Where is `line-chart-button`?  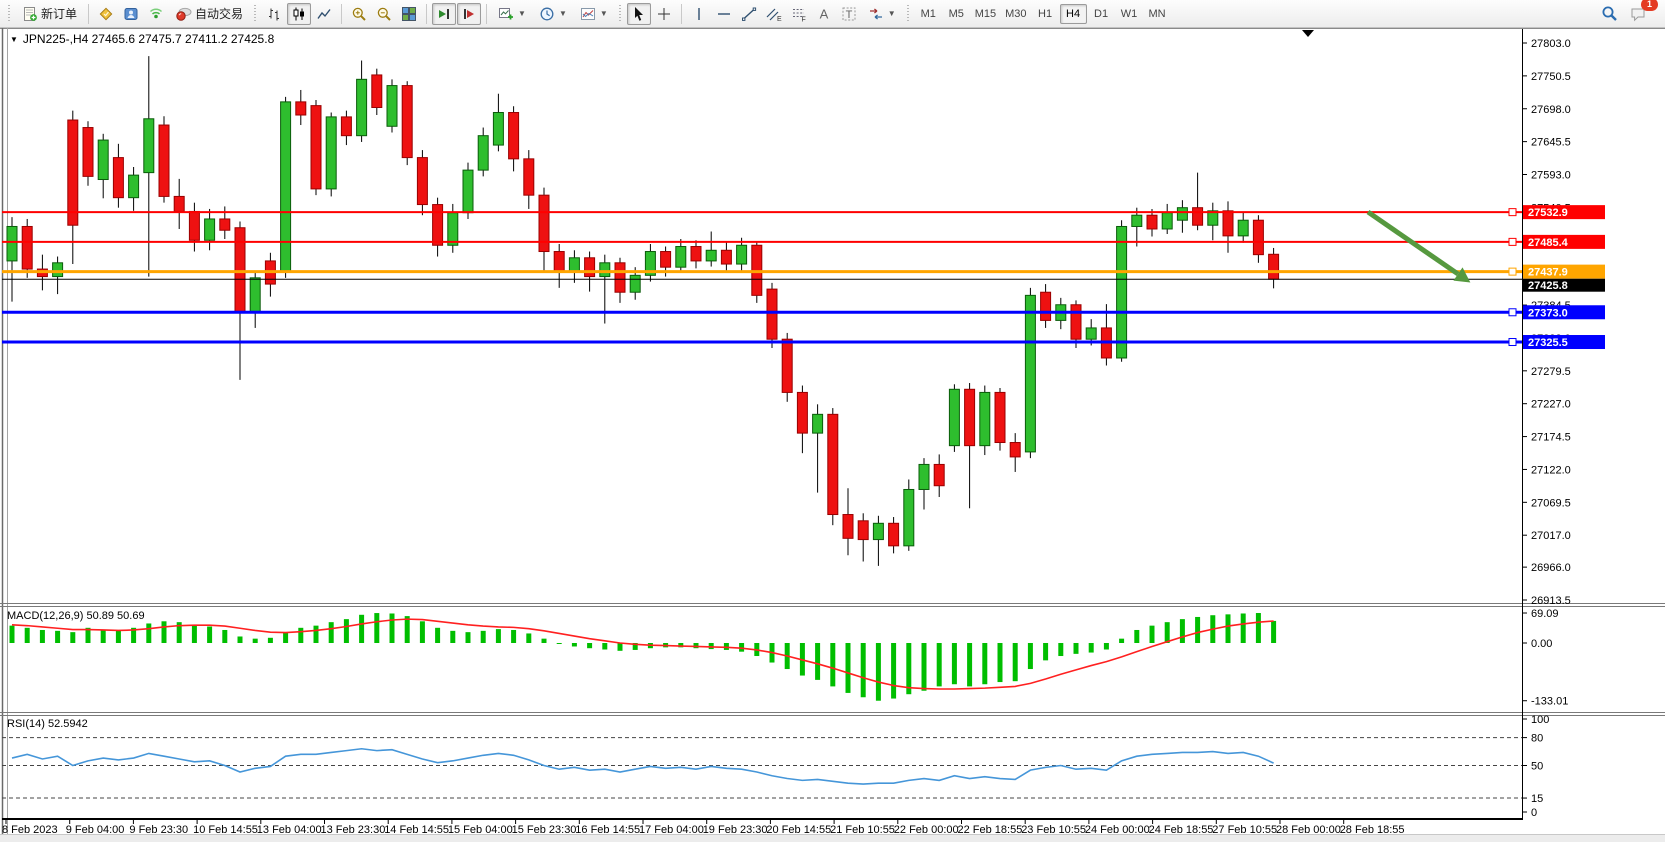 line-chart-button is located at coordinates (324, 14).